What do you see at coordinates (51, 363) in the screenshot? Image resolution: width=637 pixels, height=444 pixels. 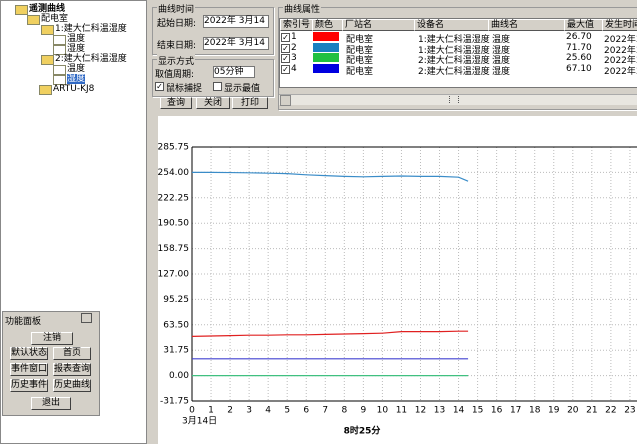 I see `function-panel: 功能面板注销默认状态 首页 事件窗口 报表查询 历史事件 历史曲线退出` at bounding box center [51, 363].